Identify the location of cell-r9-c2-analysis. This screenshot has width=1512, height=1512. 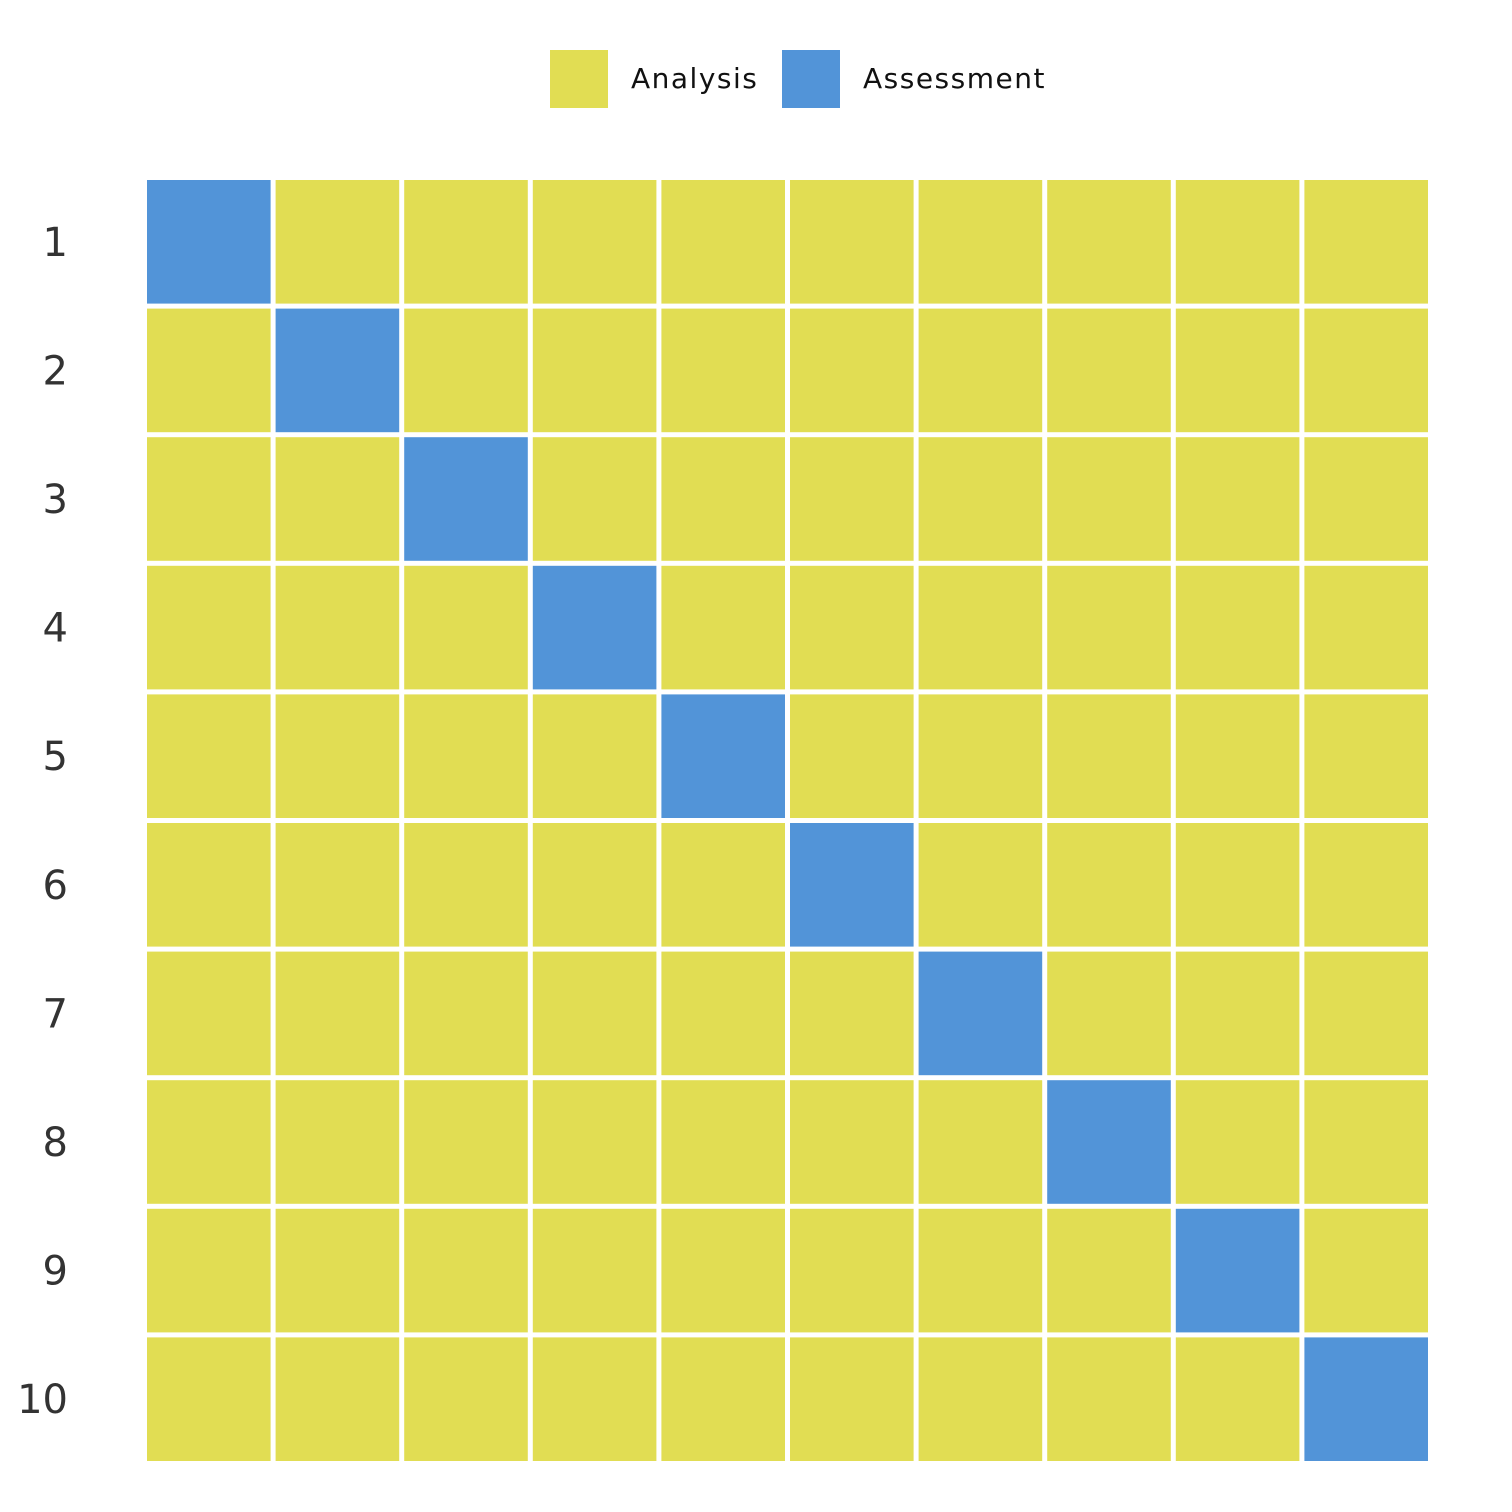
(337, 1270).